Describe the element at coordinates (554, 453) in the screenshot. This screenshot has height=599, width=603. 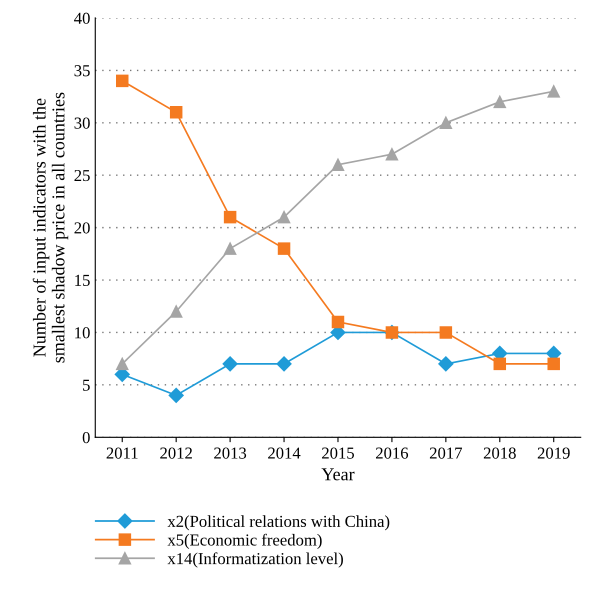
I see `x-tick-label: 2019` at that location.